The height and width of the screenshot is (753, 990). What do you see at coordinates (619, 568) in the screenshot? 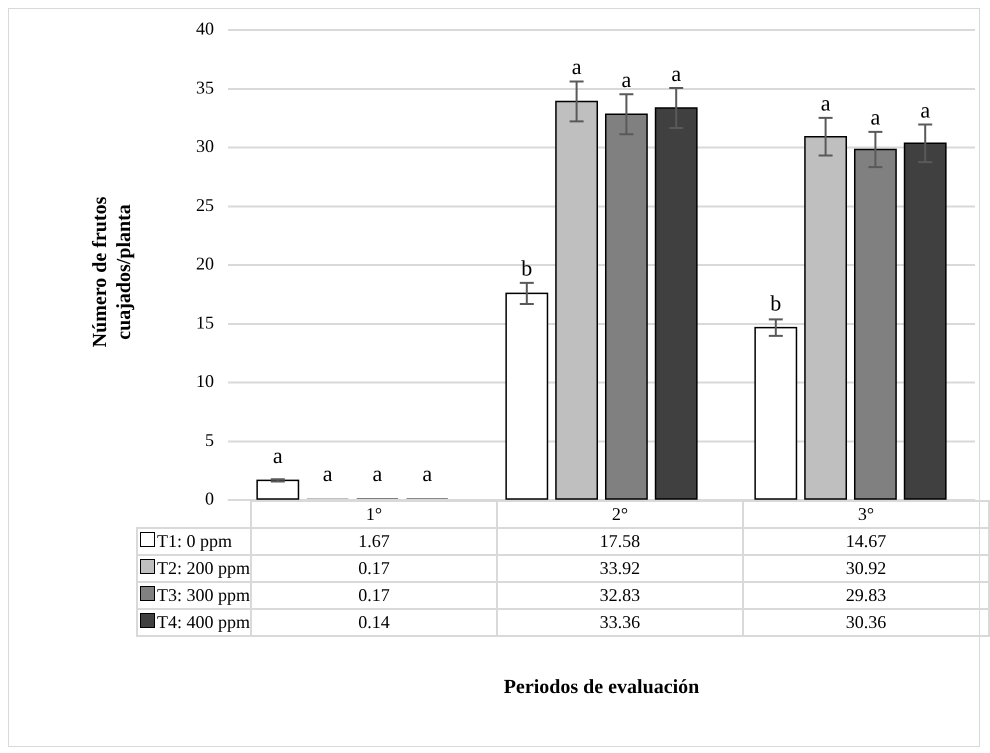
I see `data-label: 33.92` at bounding box center [619, 568].